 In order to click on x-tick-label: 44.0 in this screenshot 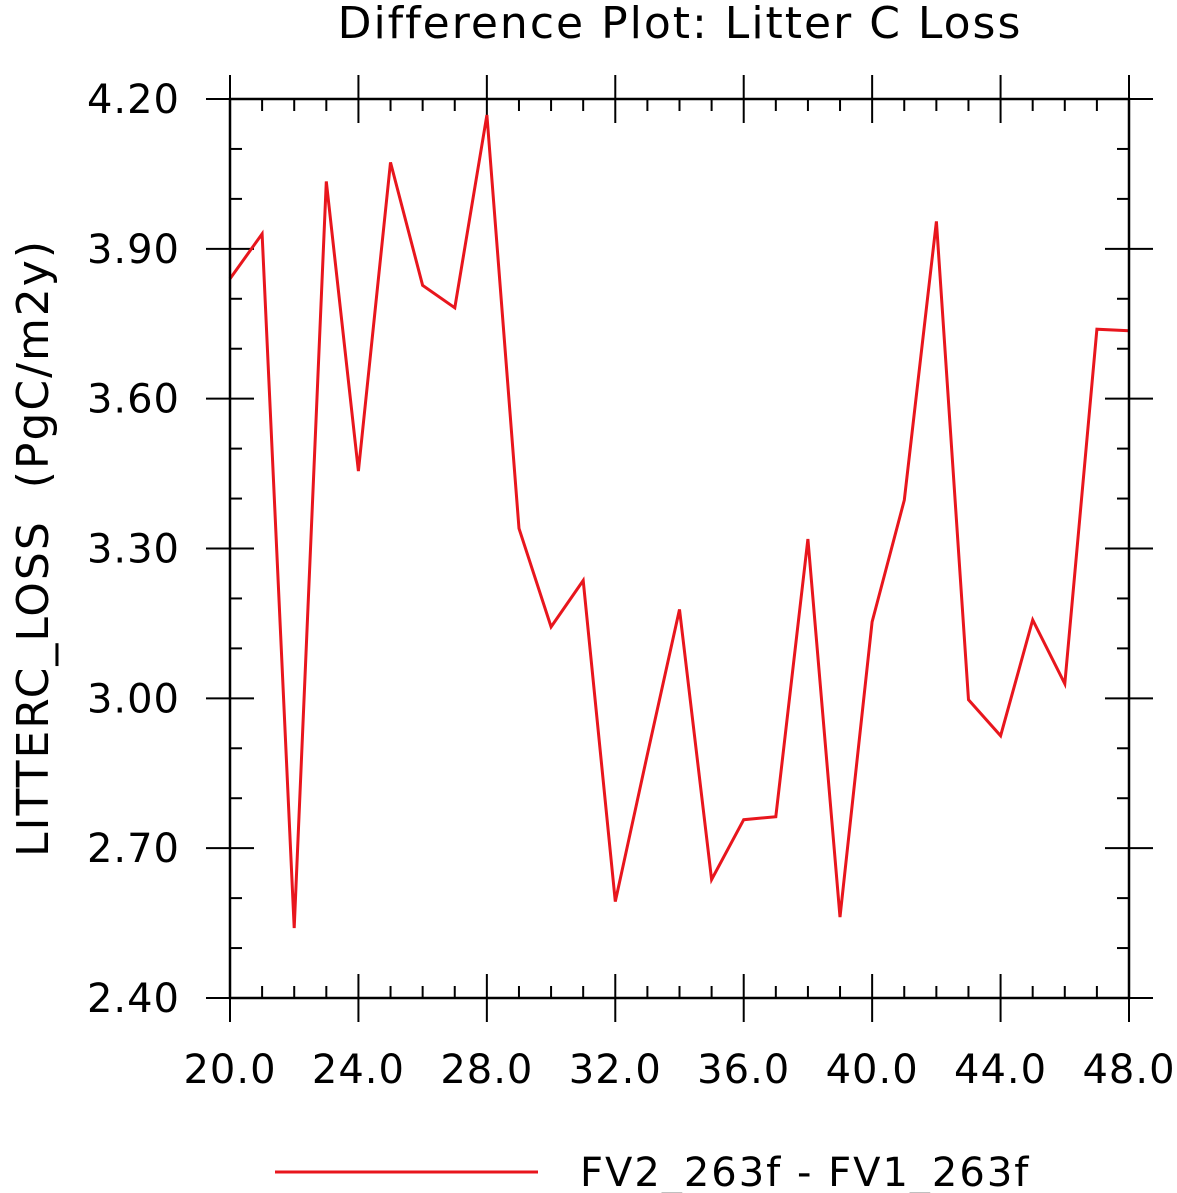, I will do `click(1000, 1070)`.